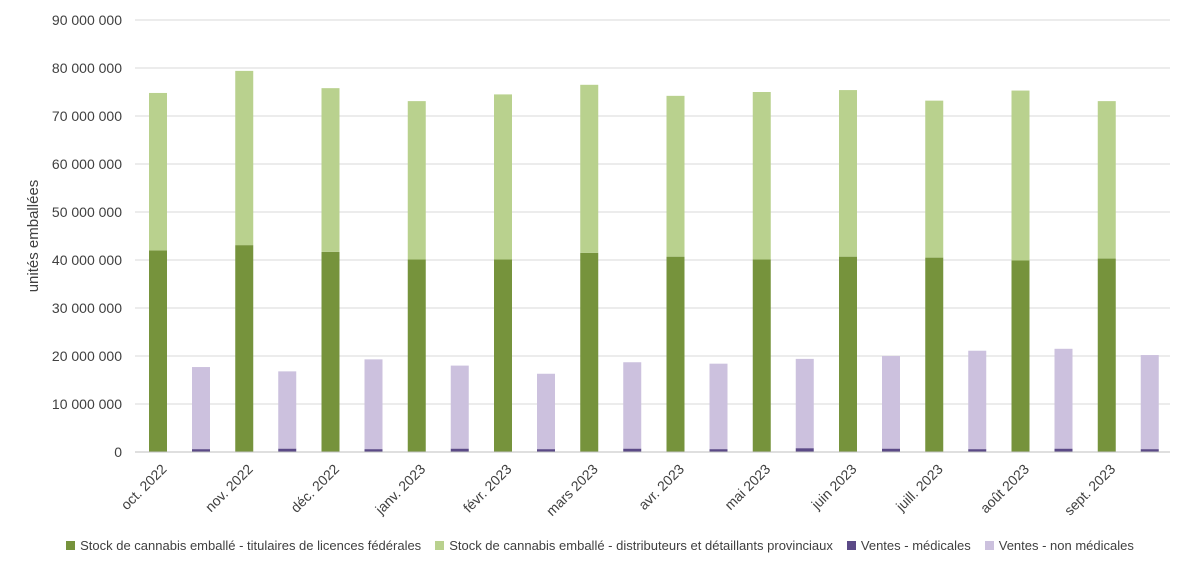  I want to click on x-tick-label: sept. 2023, so click(1090, 490).